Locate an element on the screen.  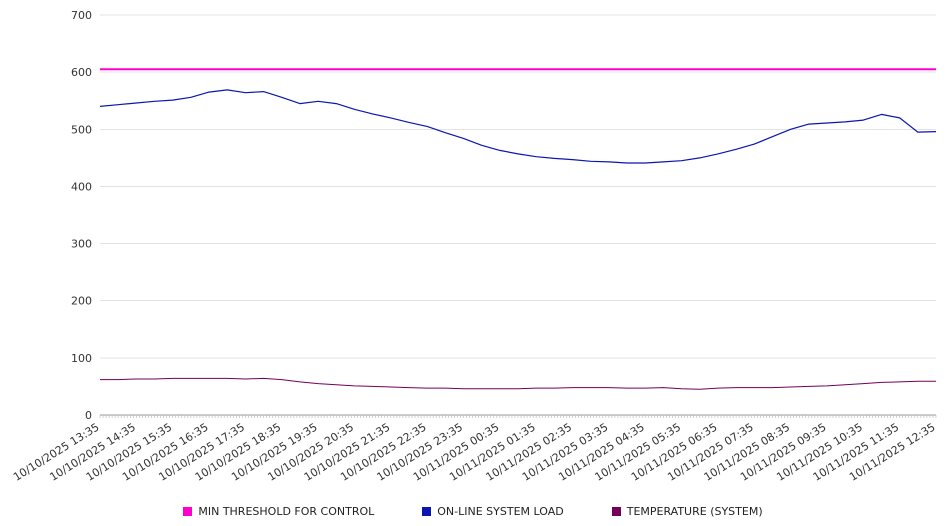
y-axis-tick-label: 200 is located at coordinates (81, 301).